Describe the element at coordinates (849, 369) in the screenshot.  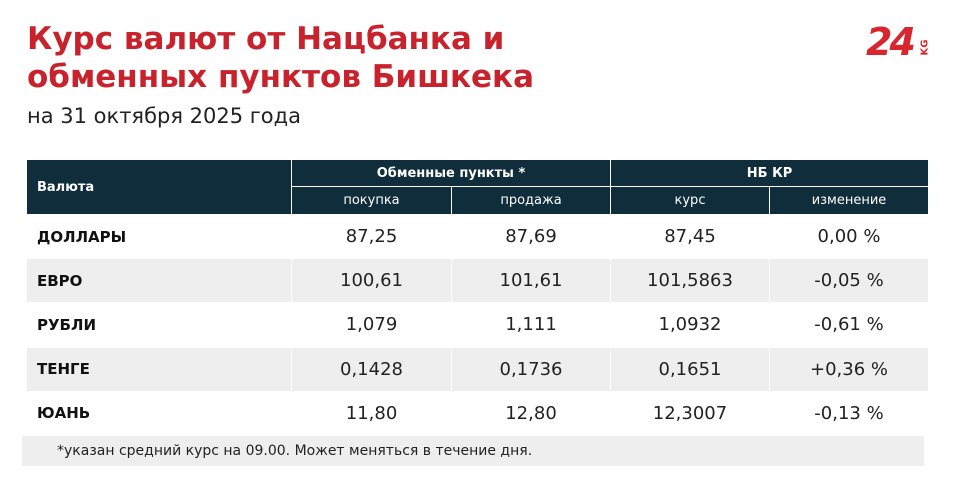
I see `table-cell: +0,36 %` at that location.